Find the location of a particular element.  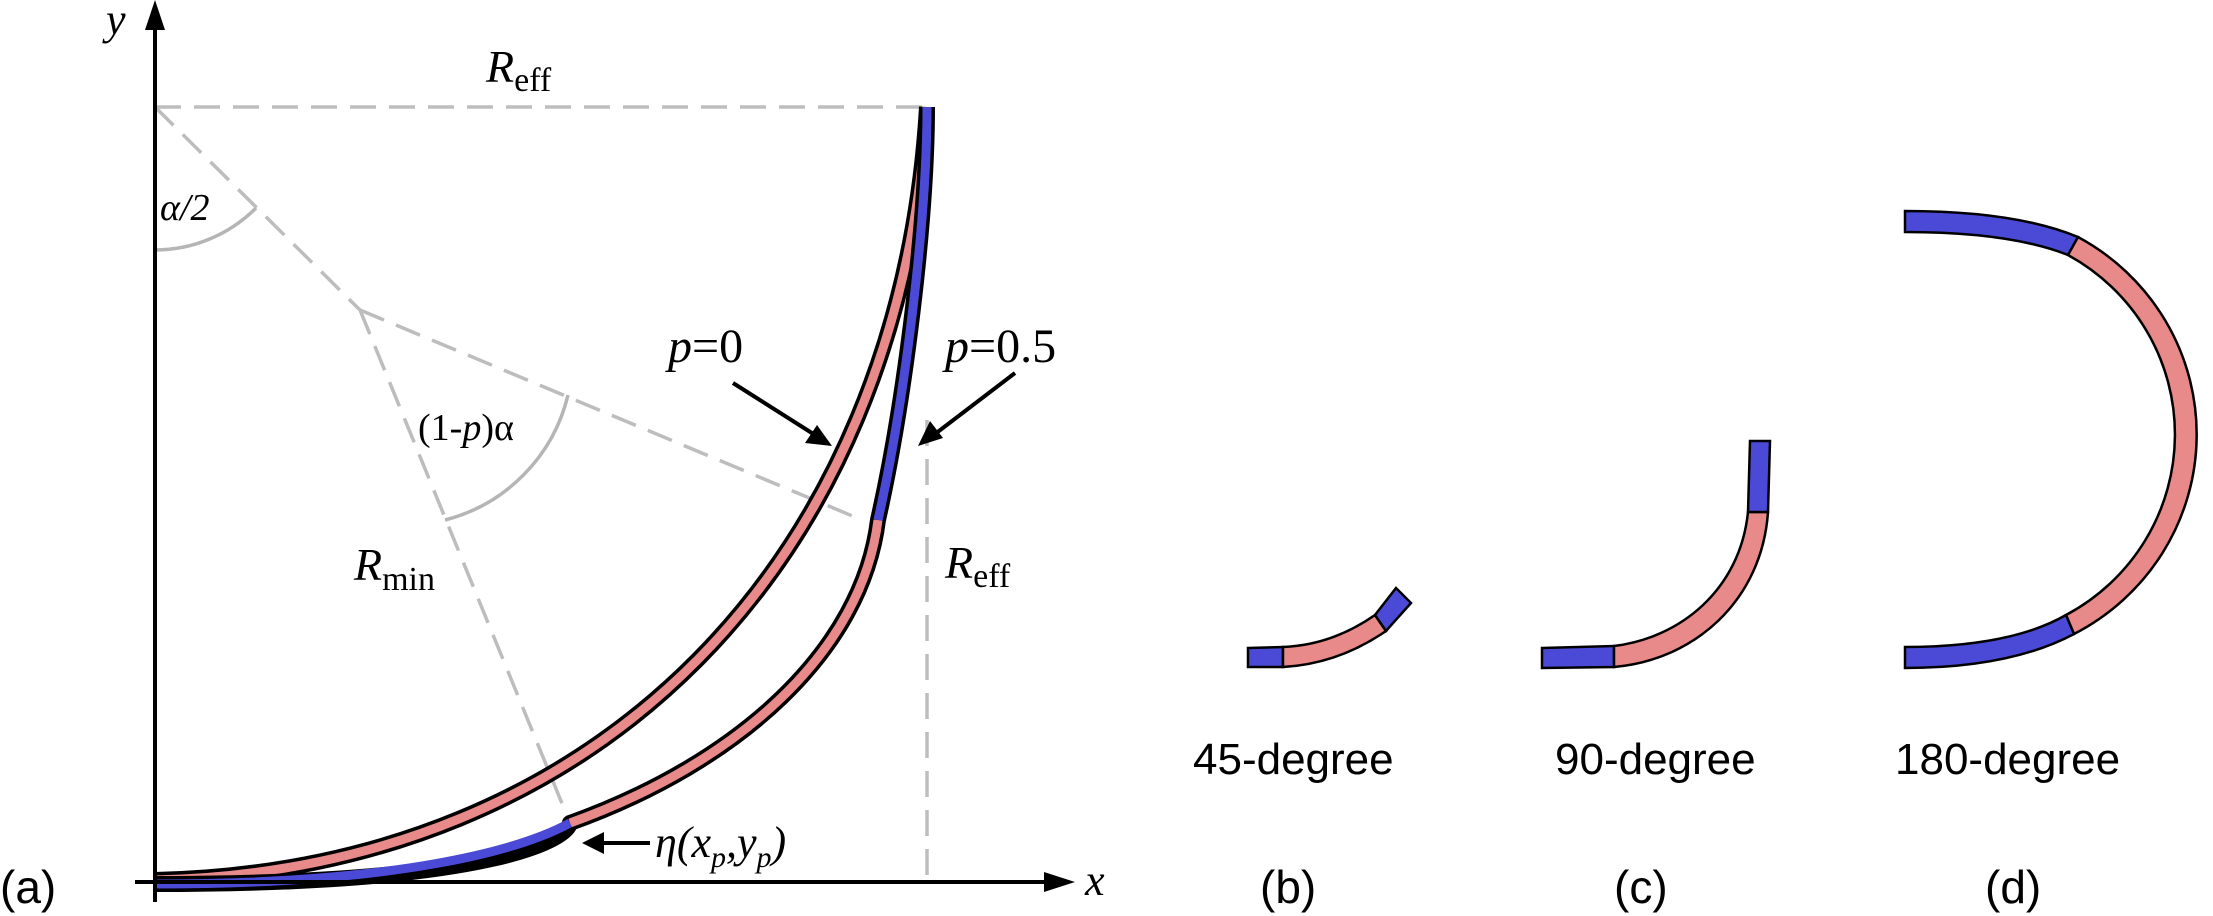

r-eff-top-label: Reff is located at coordinates (518, 70).